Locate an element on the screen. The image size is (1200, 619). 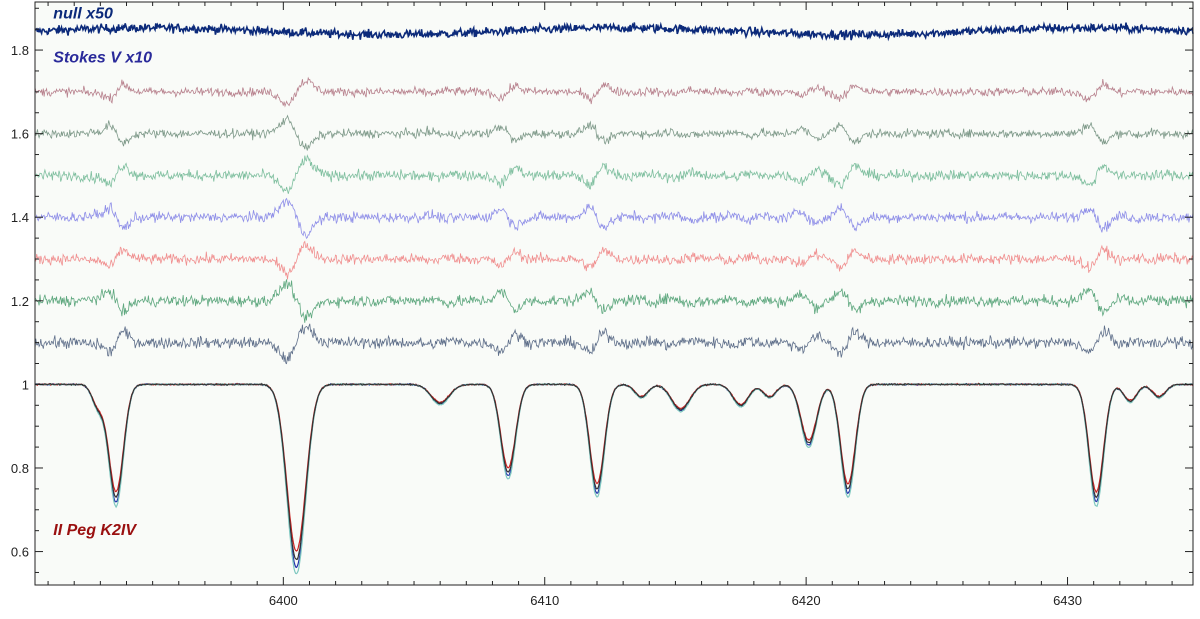
y-tick-label: 1.6 is located at coordinates (20, 134).